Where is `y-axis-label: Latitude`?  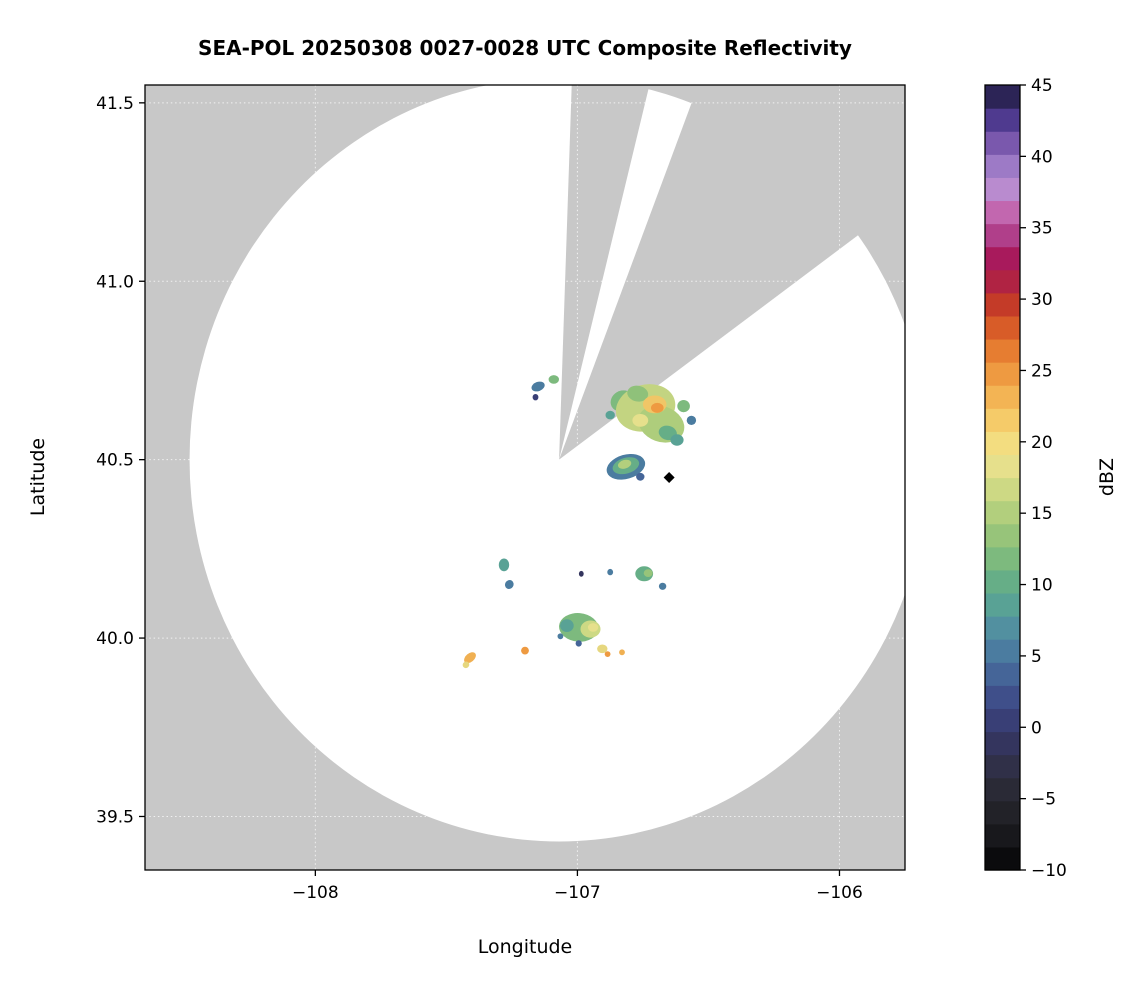
y-axis-label: Latitude is located at coordinates (38, 477).